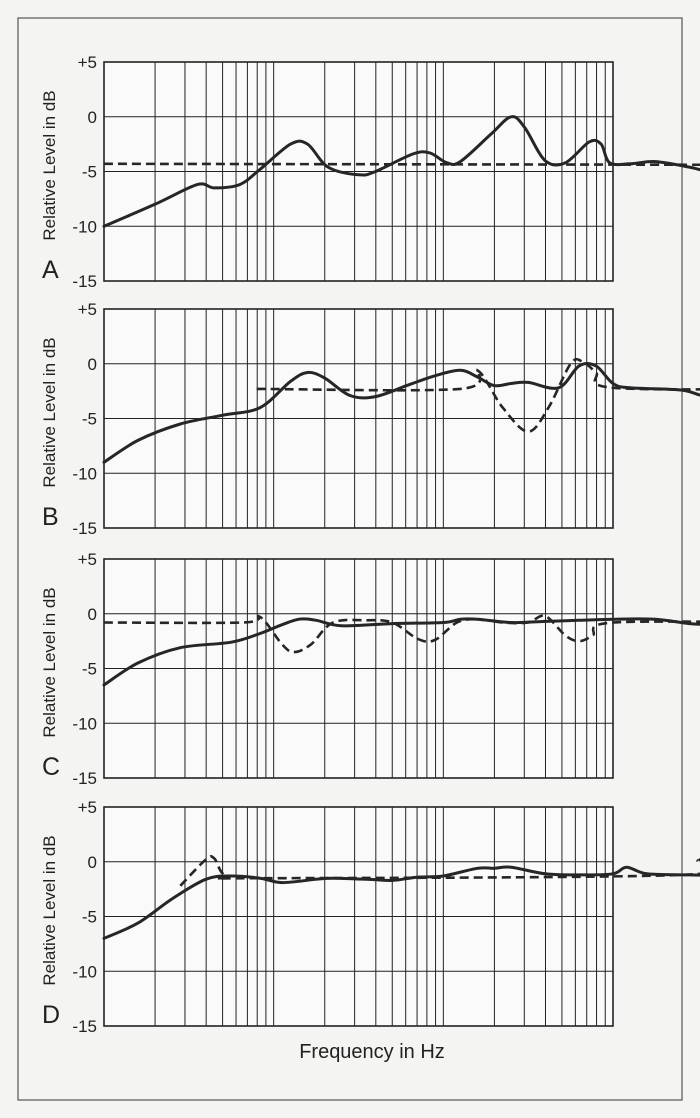 The height and width of the screenshot is (1118, 700). I want to click on x-axis-label: Frequency in Hz, so click(372, 1052).